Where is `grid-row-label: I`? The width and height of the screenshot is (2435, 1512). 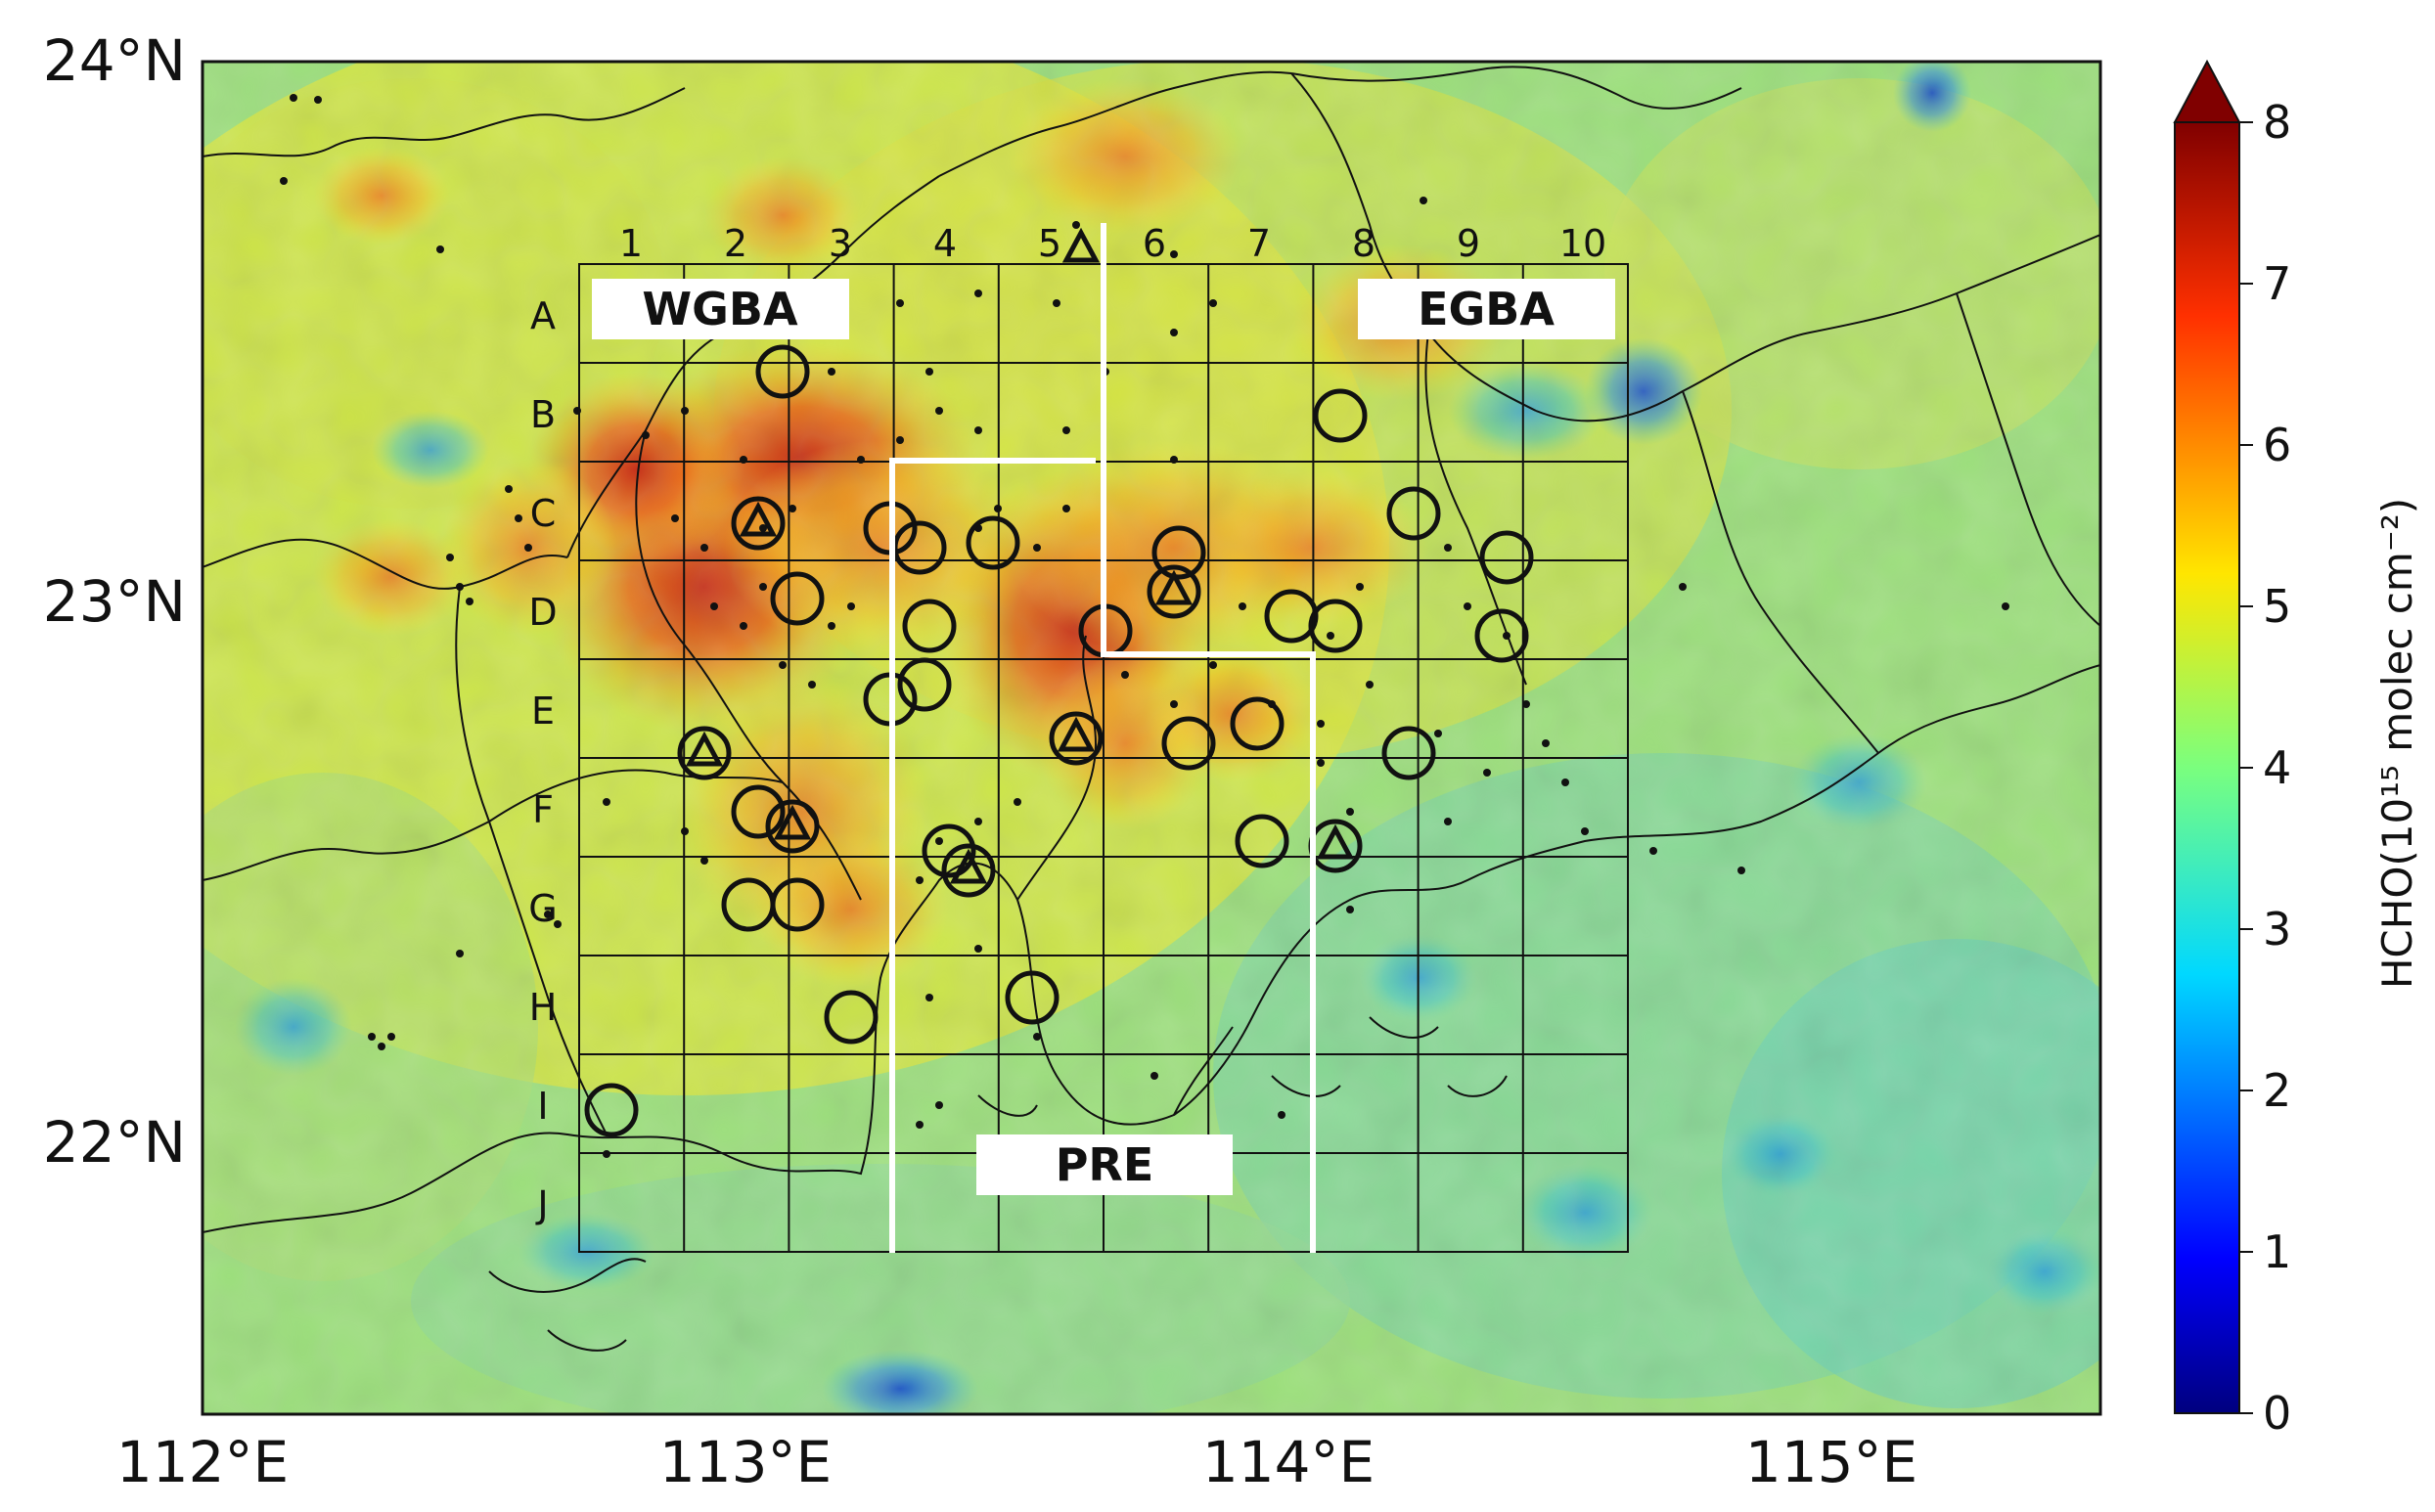
grid-row-label: I is located at coordinates (542, 1107).